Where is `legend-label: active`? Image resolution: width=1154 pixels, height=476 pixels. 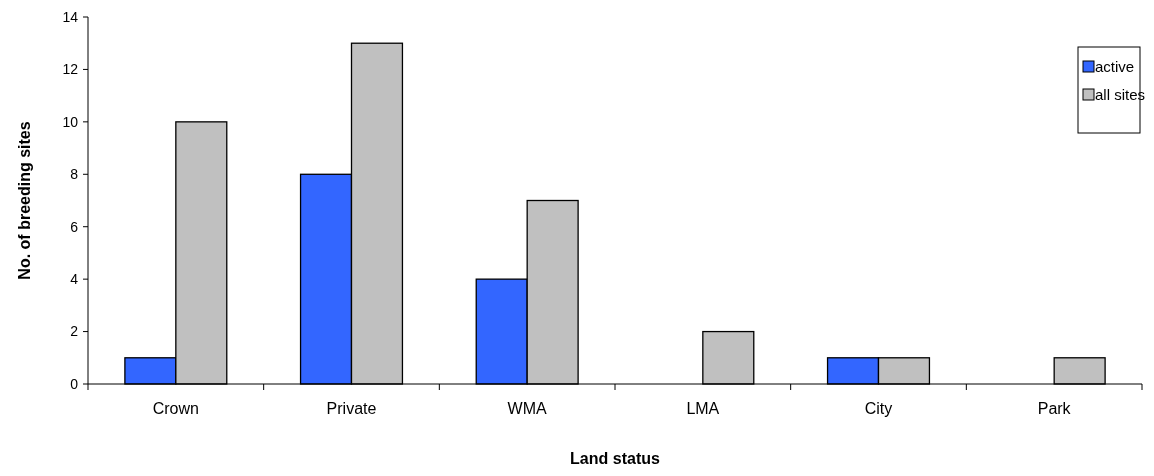 legend-label: active is located at coordinates (1115, 67).